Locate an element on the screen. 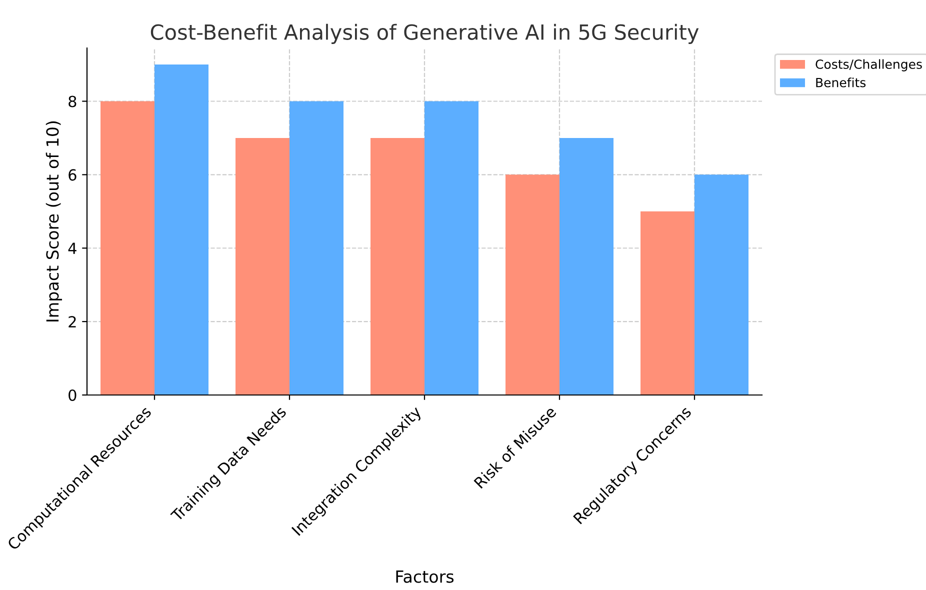 The image size is (926, 590). y-tick-label: 4 is located at coordinates (72, 248).